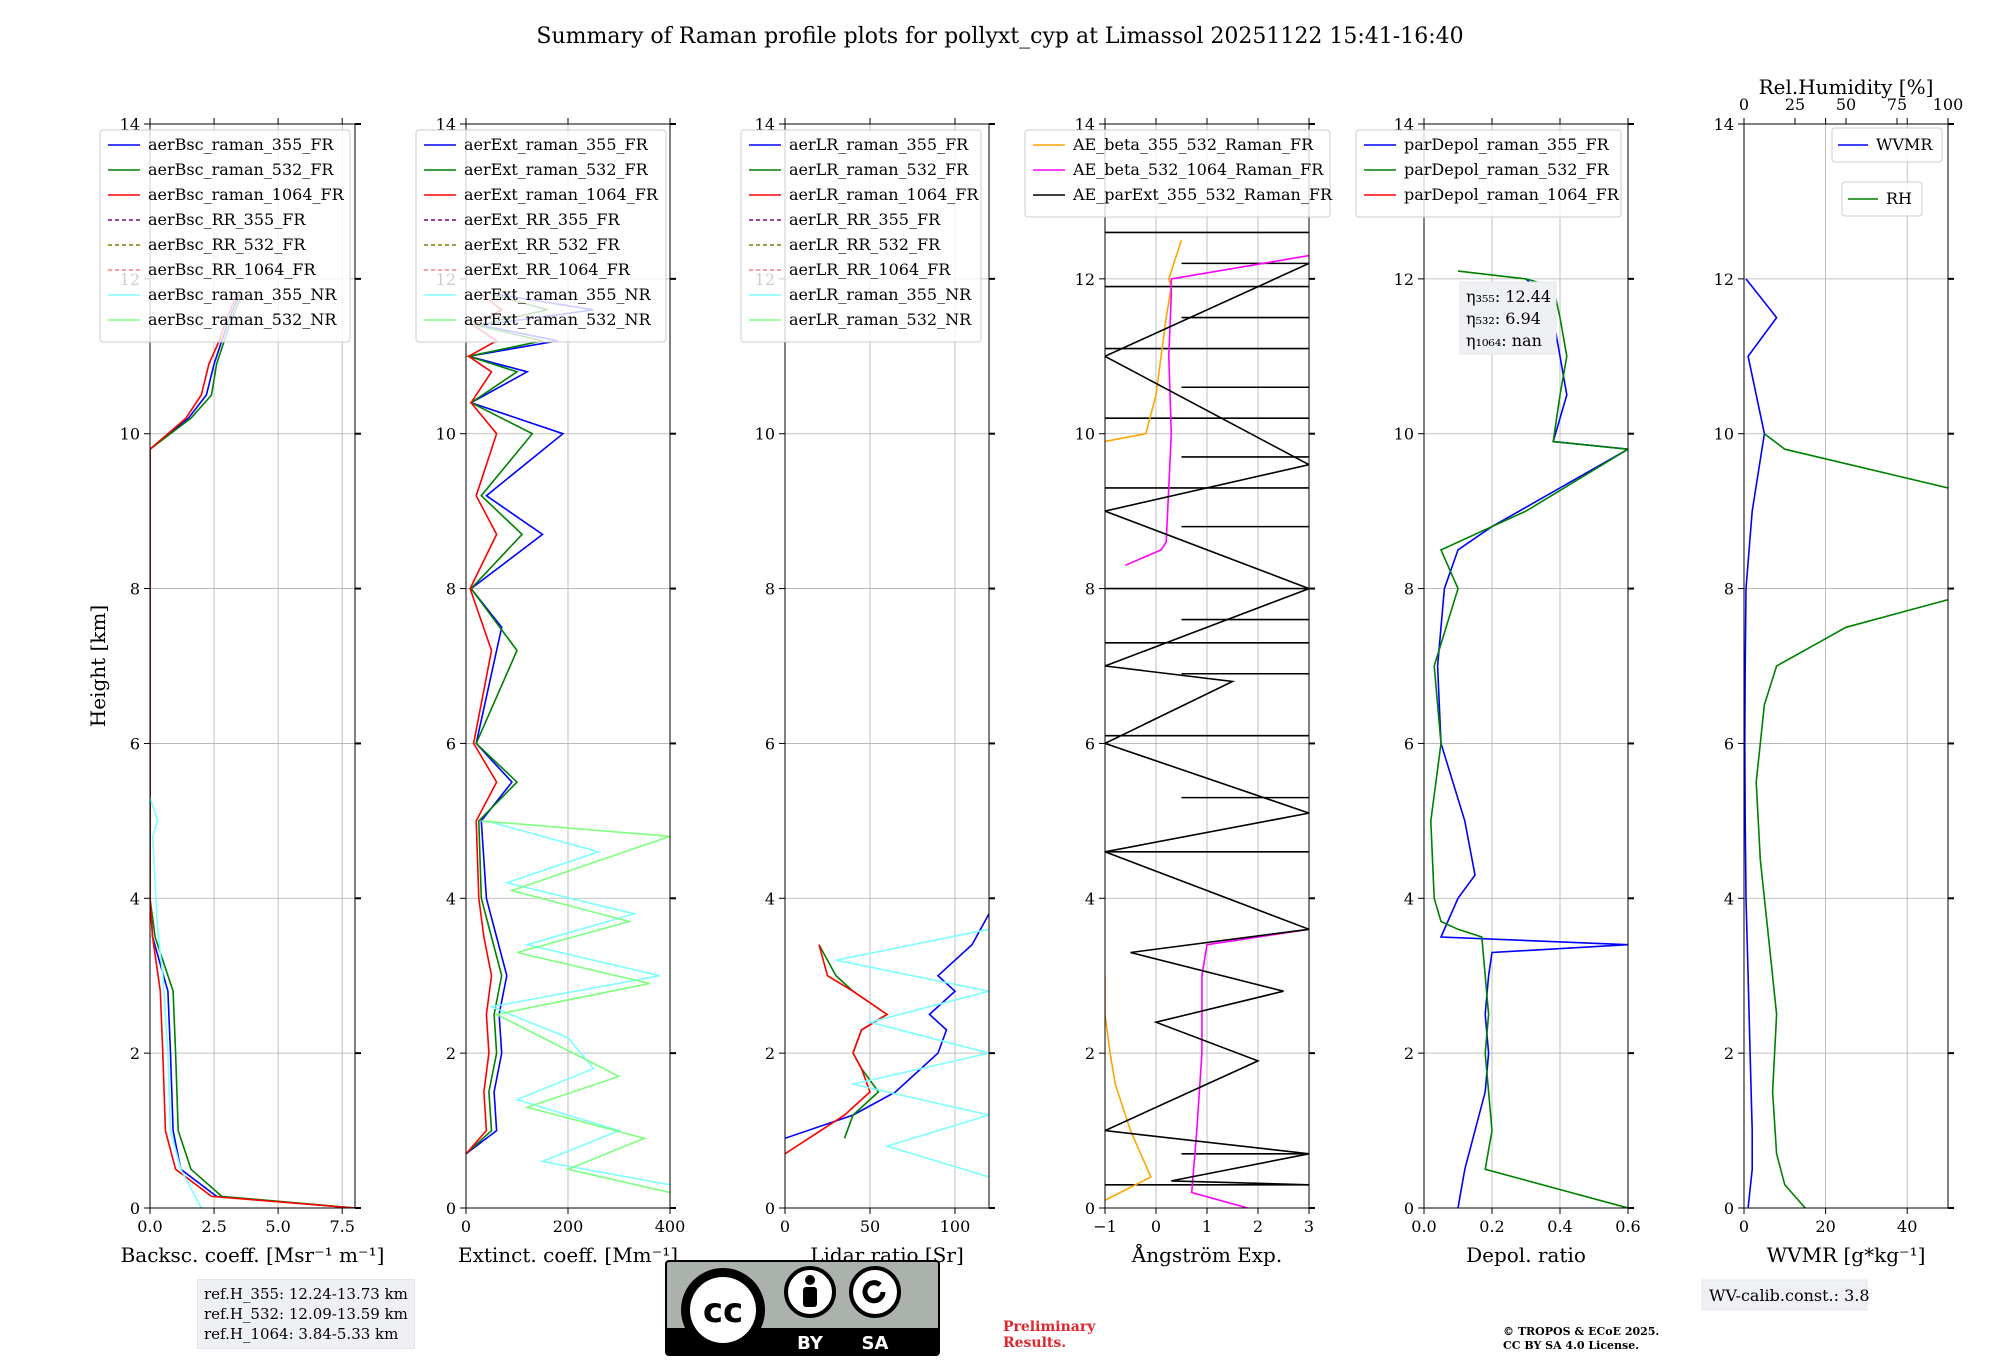 This screenshot has height=1360, width=2000. What do you see at coordinates (507, 724) in the screenshot?
I see `series-aerExt_raman_532_FR` at bounding box center [507, 724].